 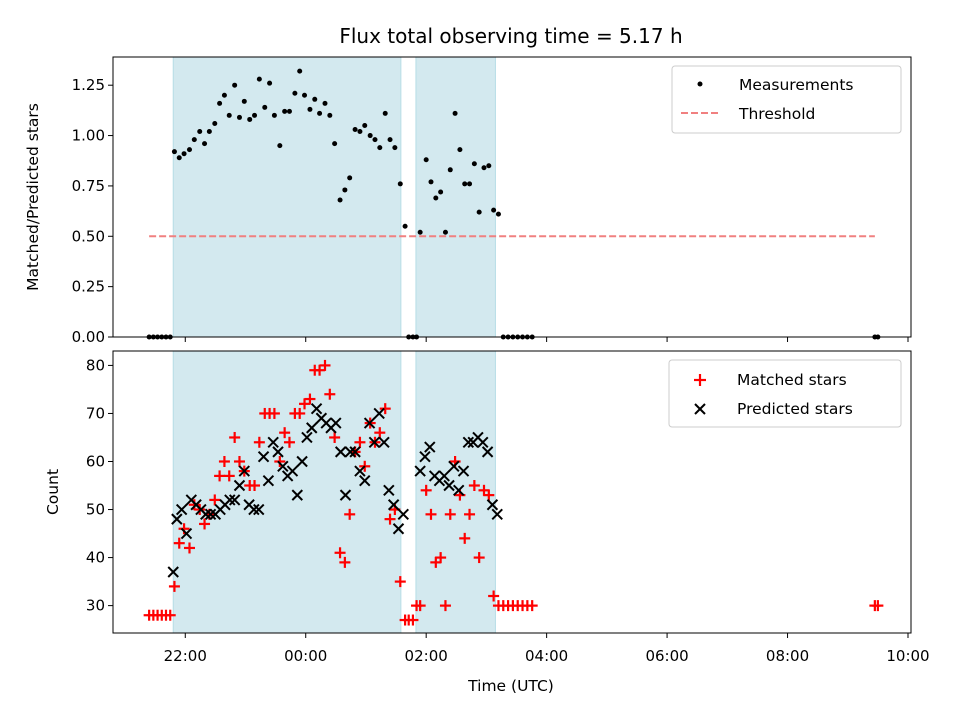 What do you see at coordinates (88, 337) in the screenshot?
I see `y-tick-label: 0.00` at bounding box center [88, 337].